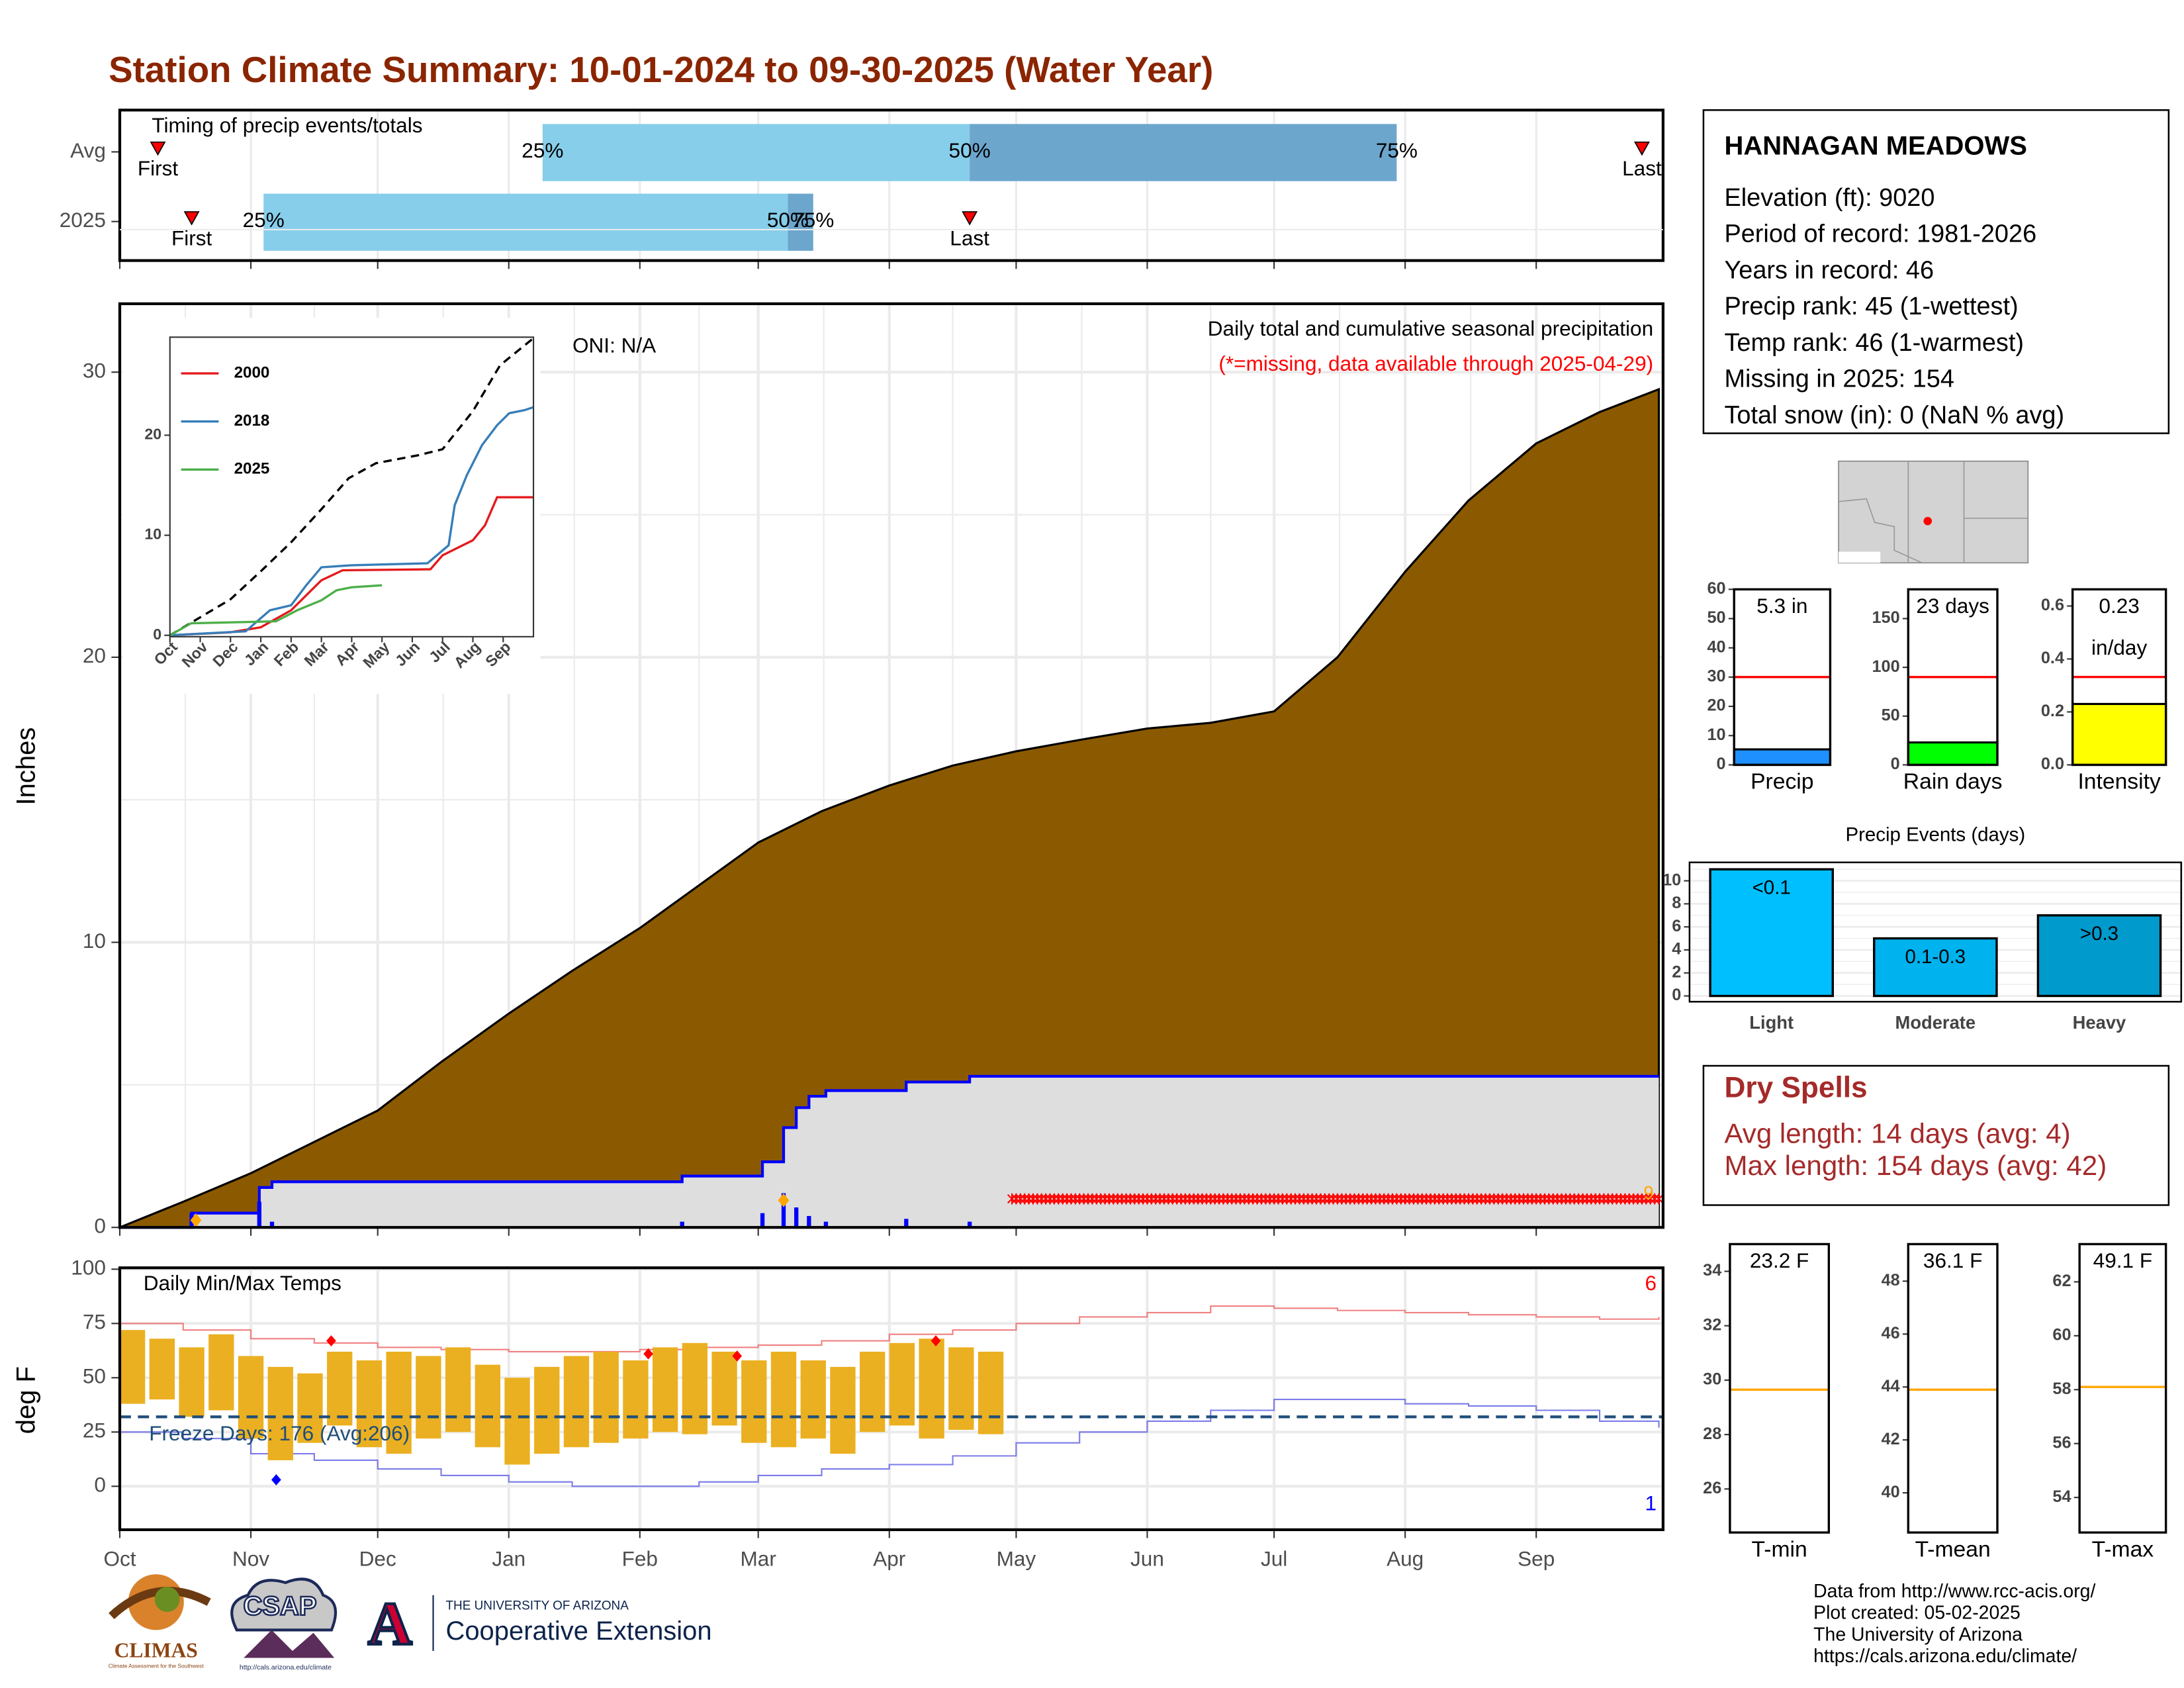 Image resolution: width=2184 pixels, height=1688 pixels. I want to click on x-tick-label: Moderate, so click(1935, 1022).